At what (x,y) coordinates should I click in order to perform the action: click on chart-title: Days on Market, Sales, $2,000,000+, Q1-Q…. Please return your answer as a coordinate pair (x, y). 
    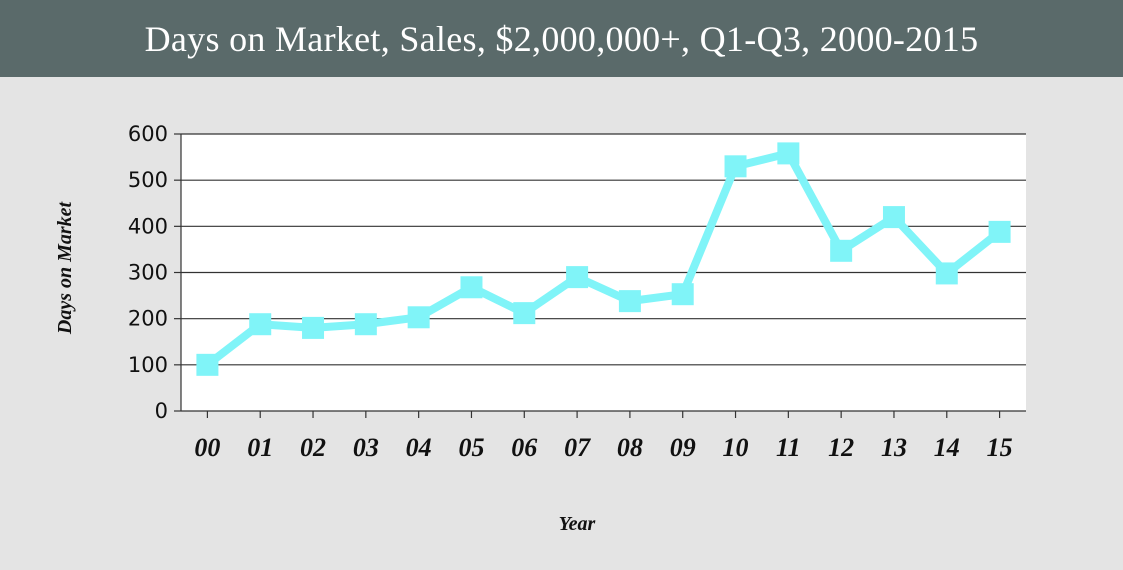
    Looking at the image, I should click on (561, 38).